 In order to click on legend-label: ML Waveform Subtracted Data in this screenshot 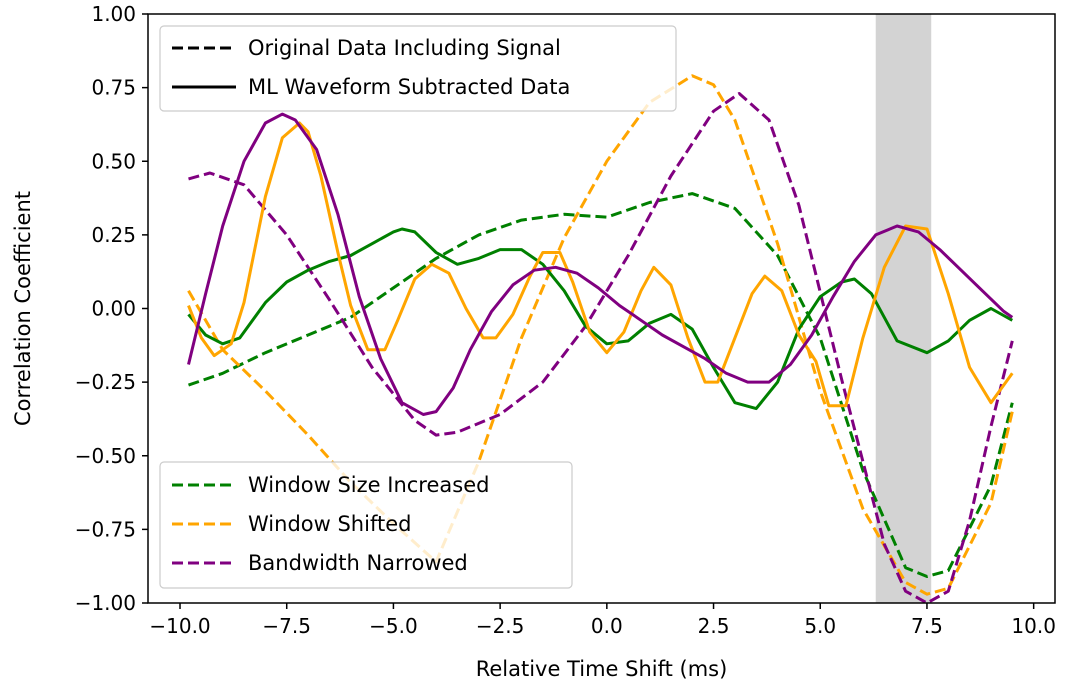, I will do `click(409, 87)`.